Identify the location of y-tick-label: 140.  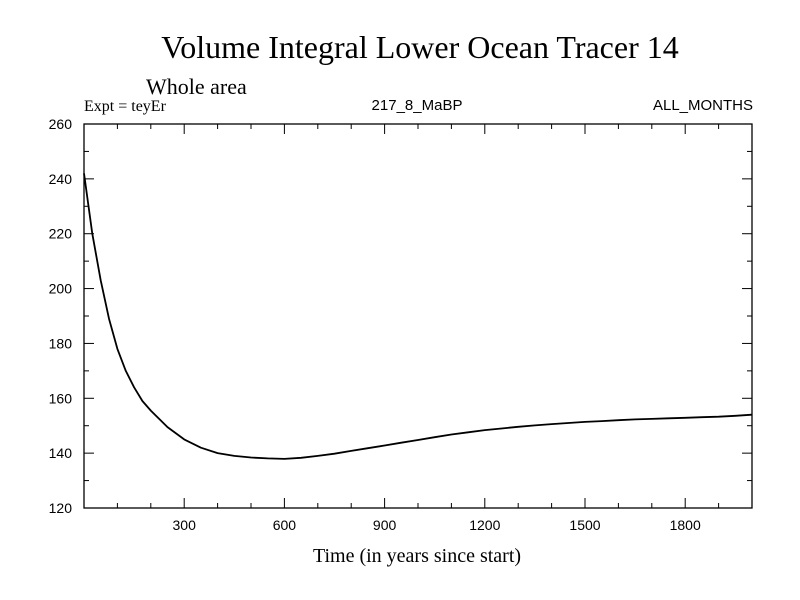
(61, 453).